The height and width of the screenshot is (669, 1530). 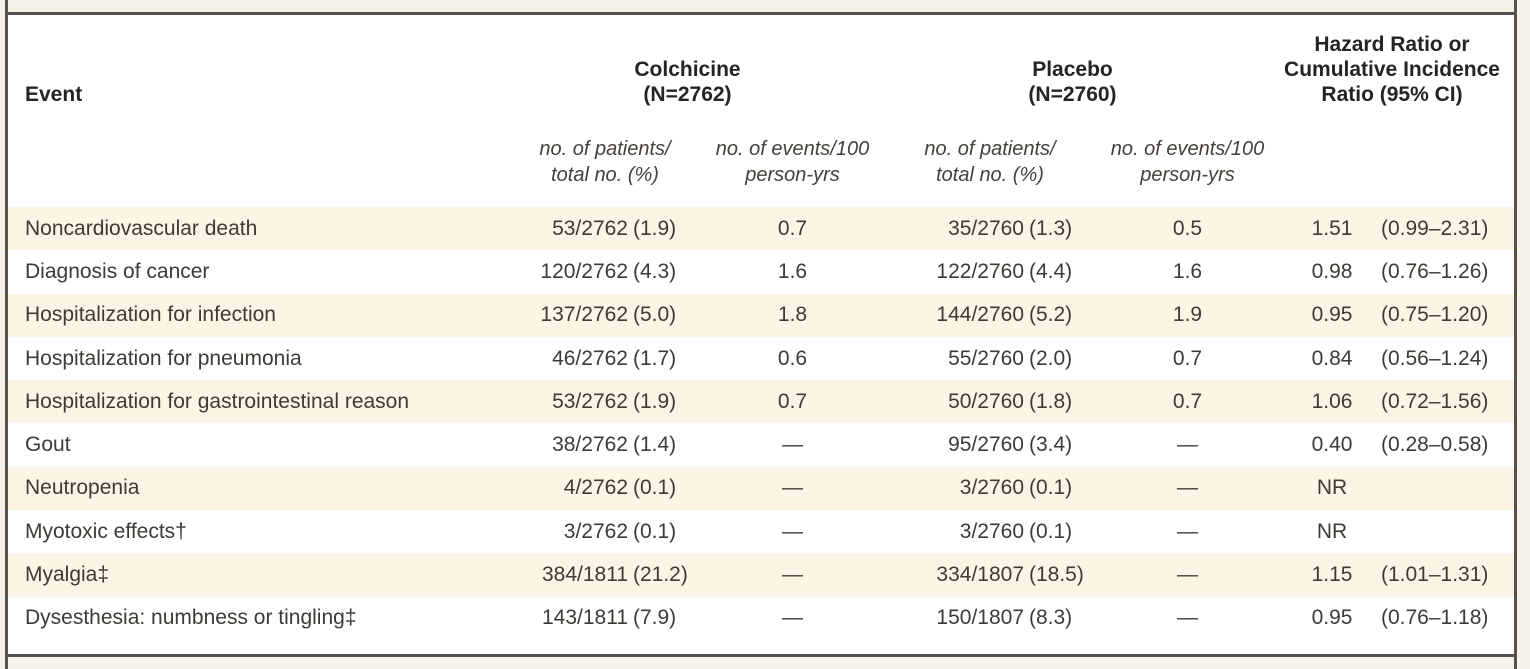 I want to click on hazard-ratio-cell: 0.98 (0.76–1.26), so click(x=1392, y=272).